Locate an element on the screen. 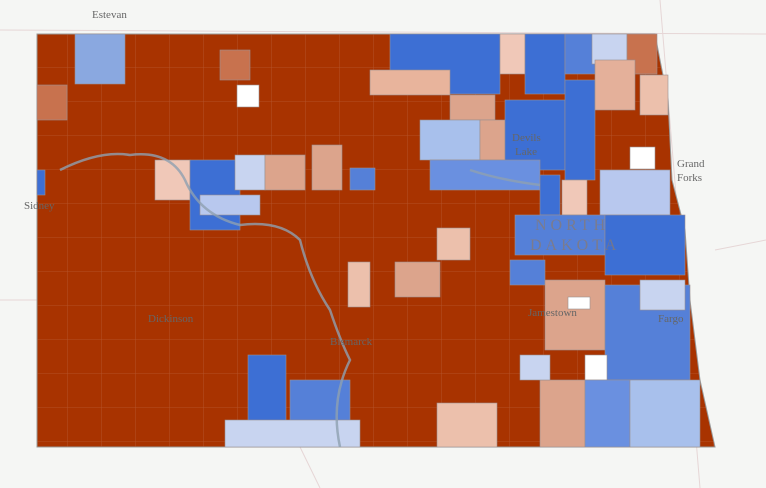 The height and width of the screenshot is (488, 766). place-label: Forks is located at coordinates (689, 178).